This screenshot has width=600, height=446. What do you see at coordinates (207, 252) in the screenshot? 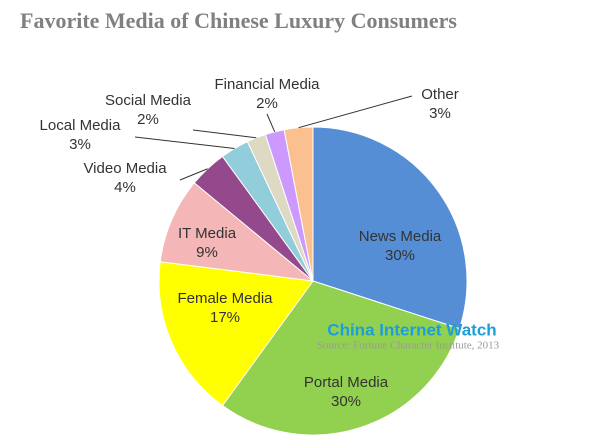
I see `slice-value: 9%` at bounding box center [207, 252].